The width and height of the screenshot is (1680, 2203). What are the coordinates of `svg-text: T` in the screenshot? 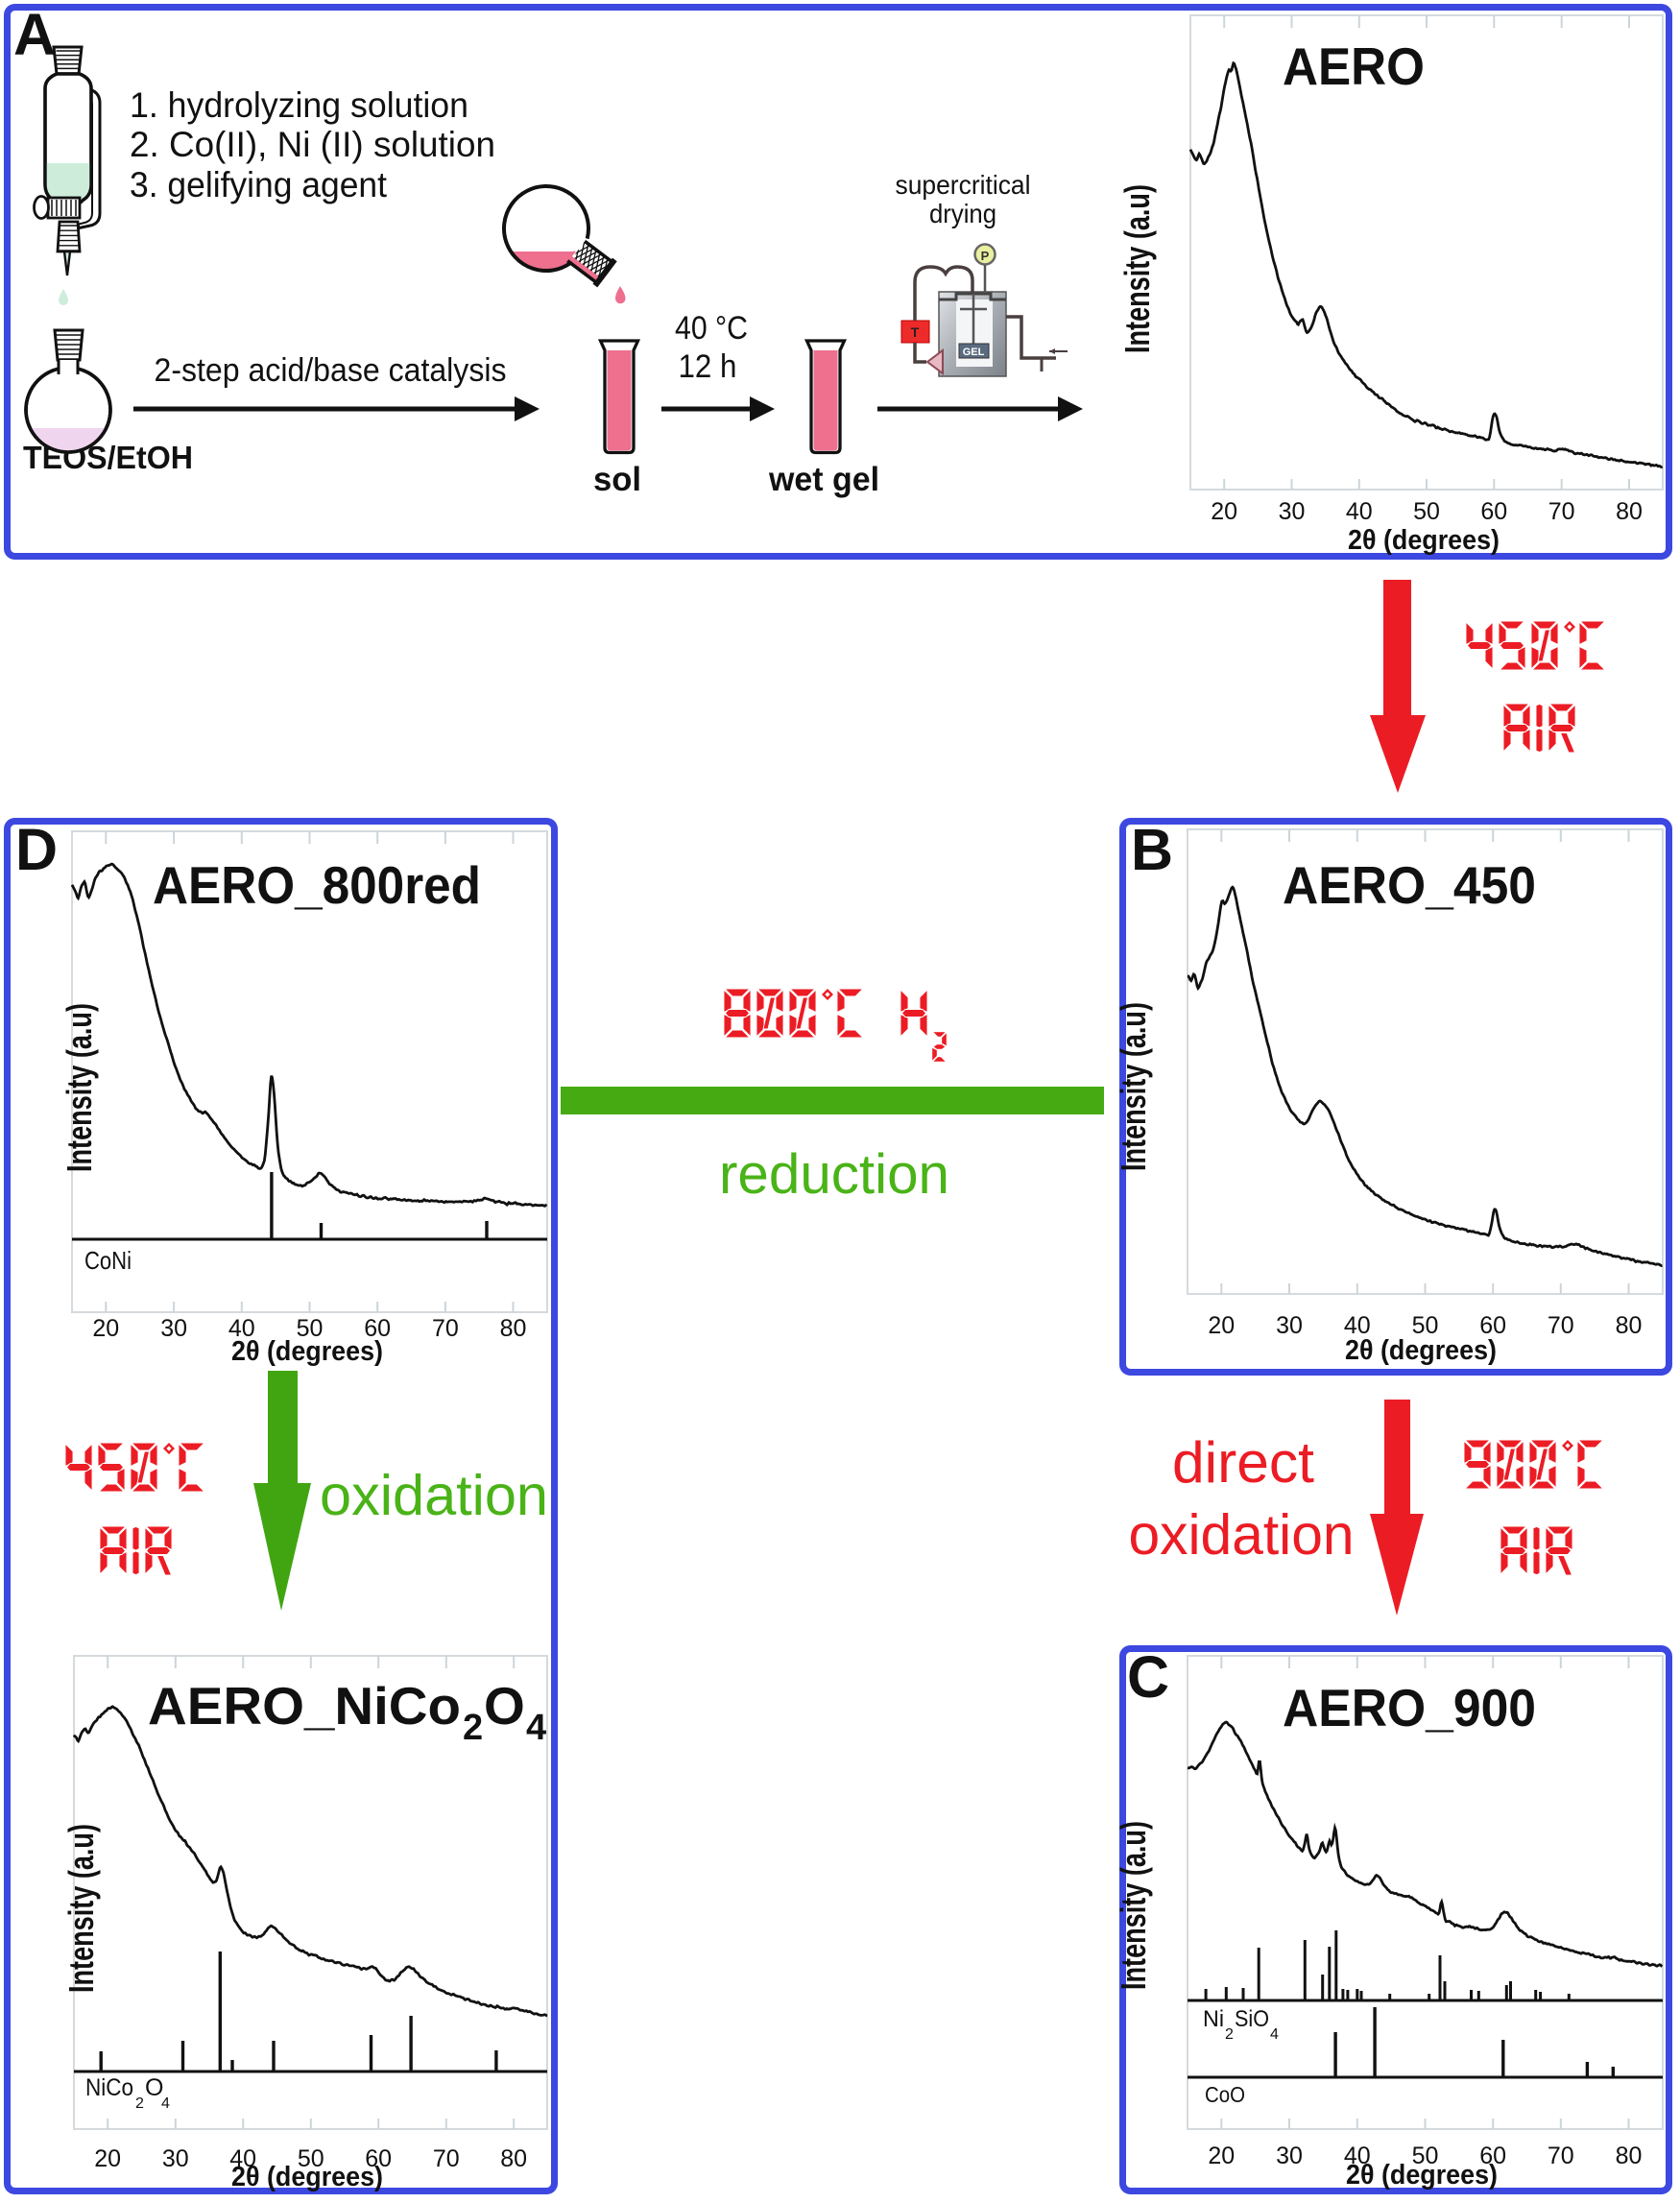 It's located at (915, 332).